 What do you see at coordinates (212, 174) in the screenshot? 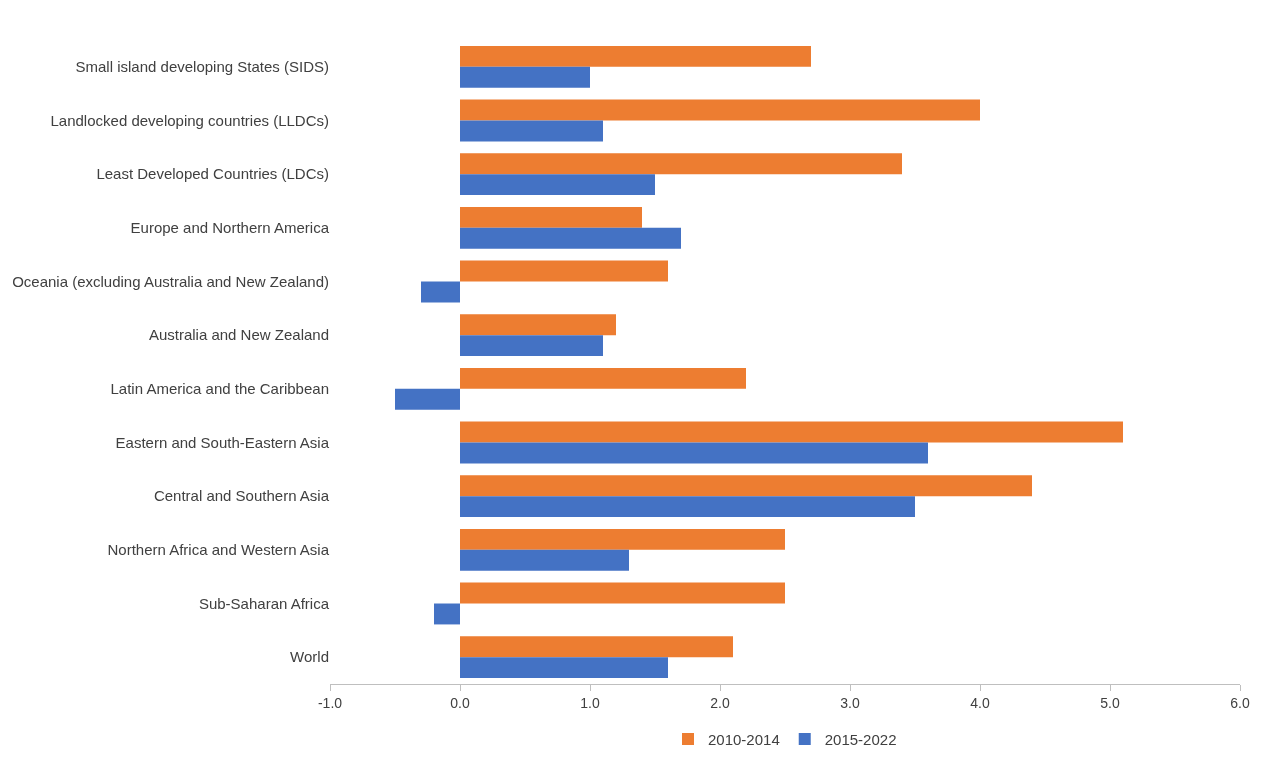
I see `y-tick-label: Least Developed Countries (LDCs)` at bounding box center [212, 174].